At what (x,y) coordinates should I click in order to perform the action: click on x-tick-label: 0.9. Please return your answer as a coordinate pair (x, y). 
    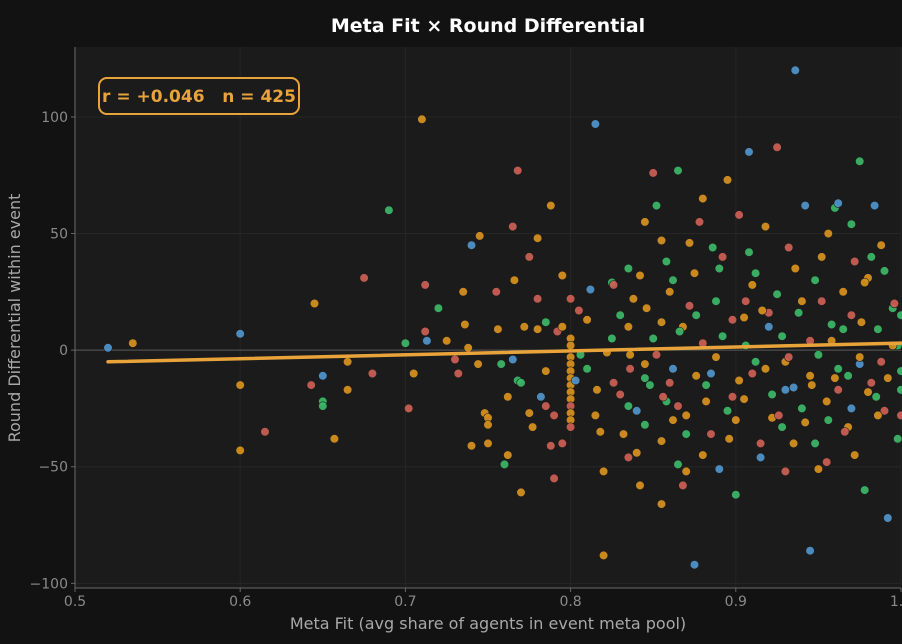
    Looking at the image, I should click on (736, 602).